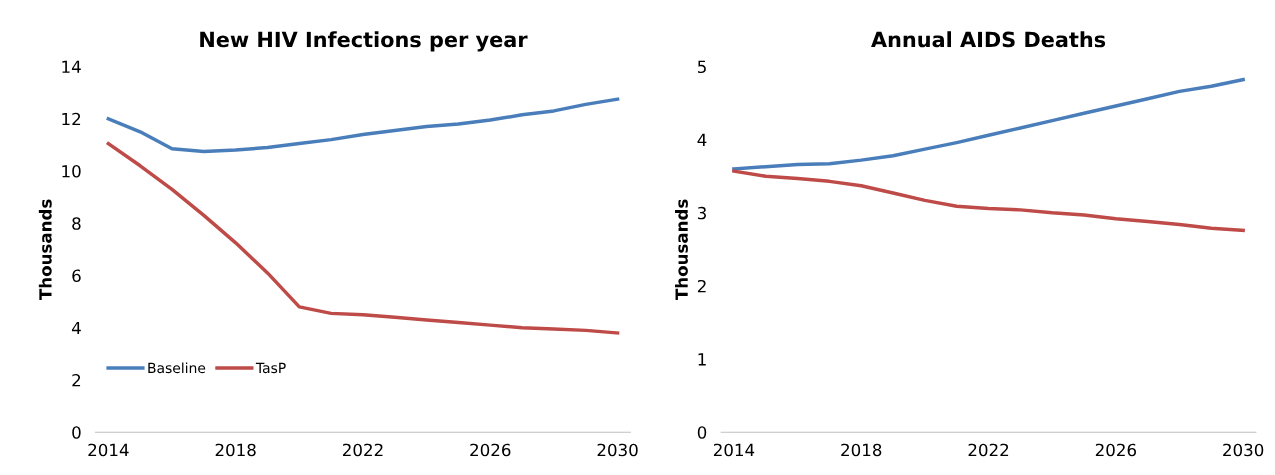 The image size is (1275, 475). I want to click on y-tick-label: 5, so click(701, 67).